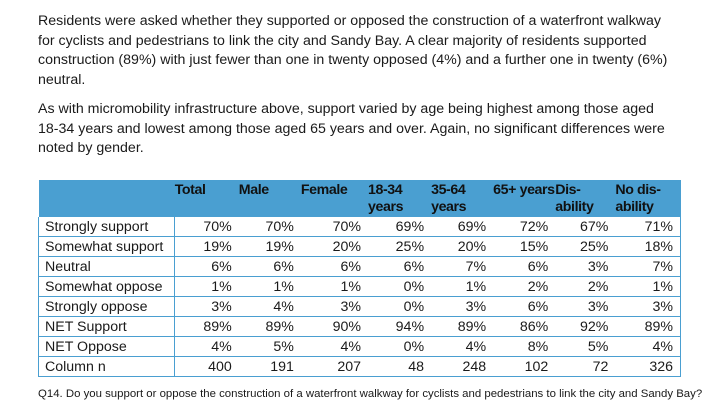 This screenshot has width=707, height=414. What do you see at coordinates (534, 226) in the screenshot?
I see `table-cell: 72%` at bounding box center [534, 226].